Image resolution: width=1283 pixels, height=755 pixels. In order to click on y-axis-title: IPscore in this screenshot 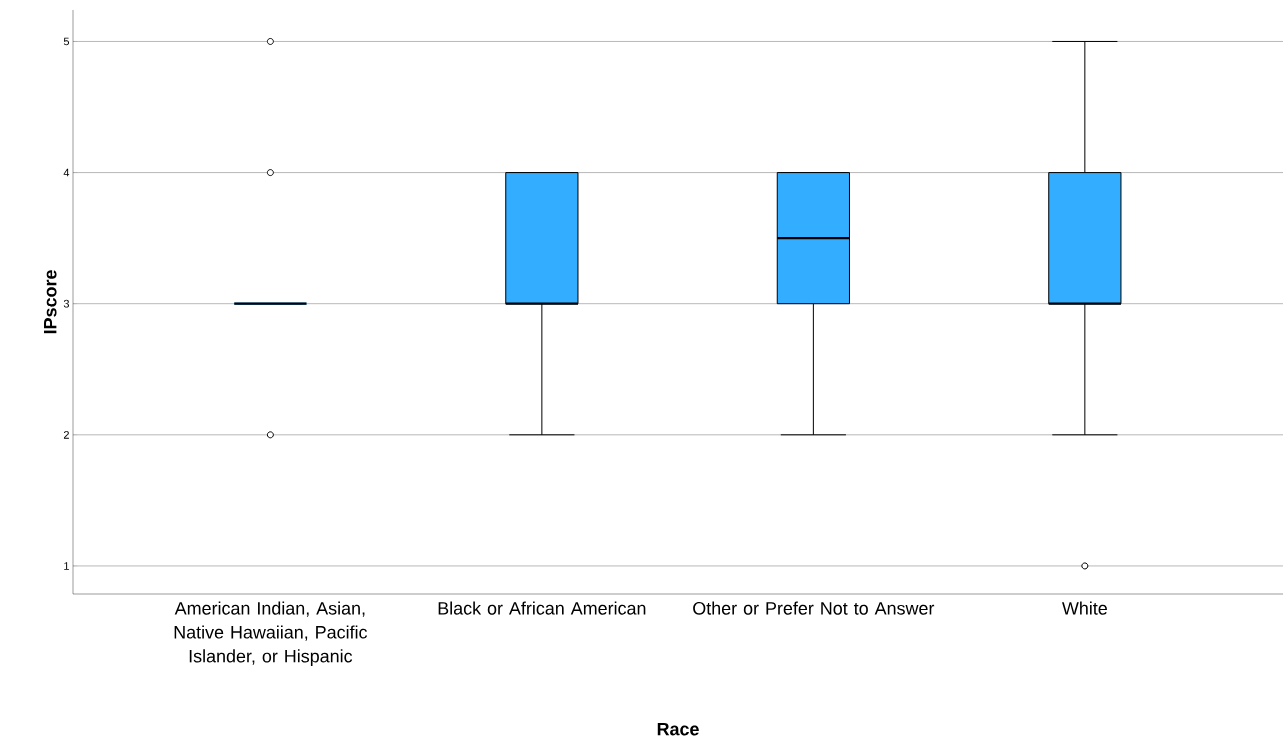, I will do `click(50, 302)`.